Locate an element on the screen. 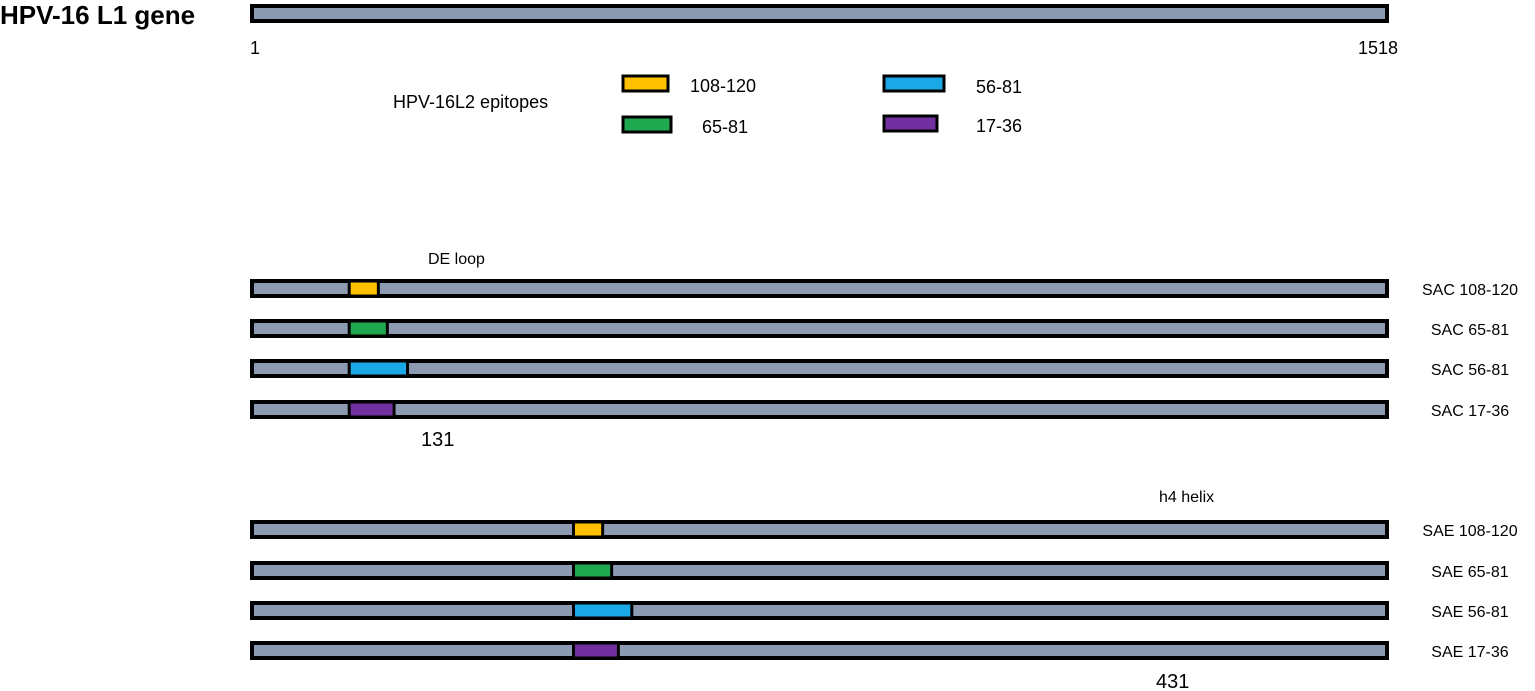 The image size is (1535, 691). region-label-de-loop: DE loop is located at coordinates (456, 259).